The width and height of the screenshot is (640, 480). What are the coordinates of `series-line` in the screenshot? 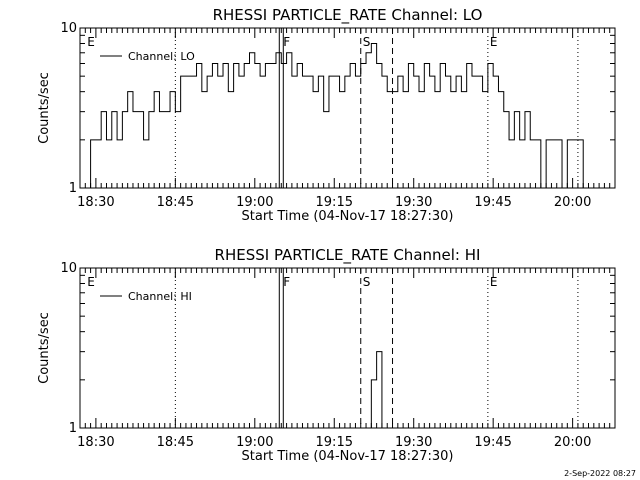 It's located at (374, 390).